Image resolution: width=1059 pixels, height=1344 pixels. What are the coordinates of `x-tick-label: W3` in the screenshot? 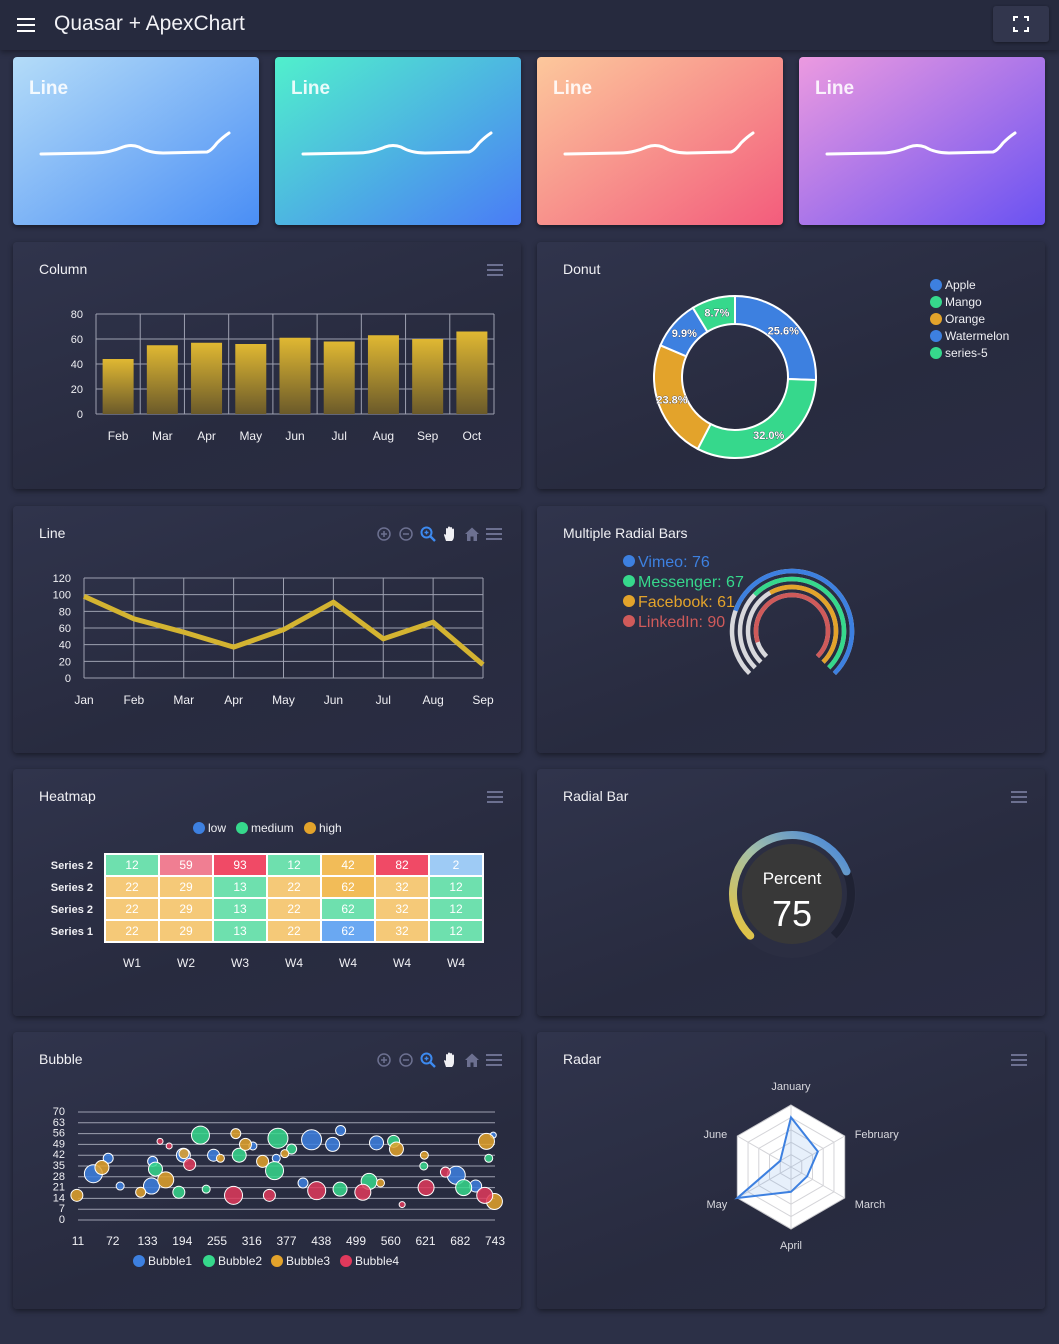 It's located at (240, 963).